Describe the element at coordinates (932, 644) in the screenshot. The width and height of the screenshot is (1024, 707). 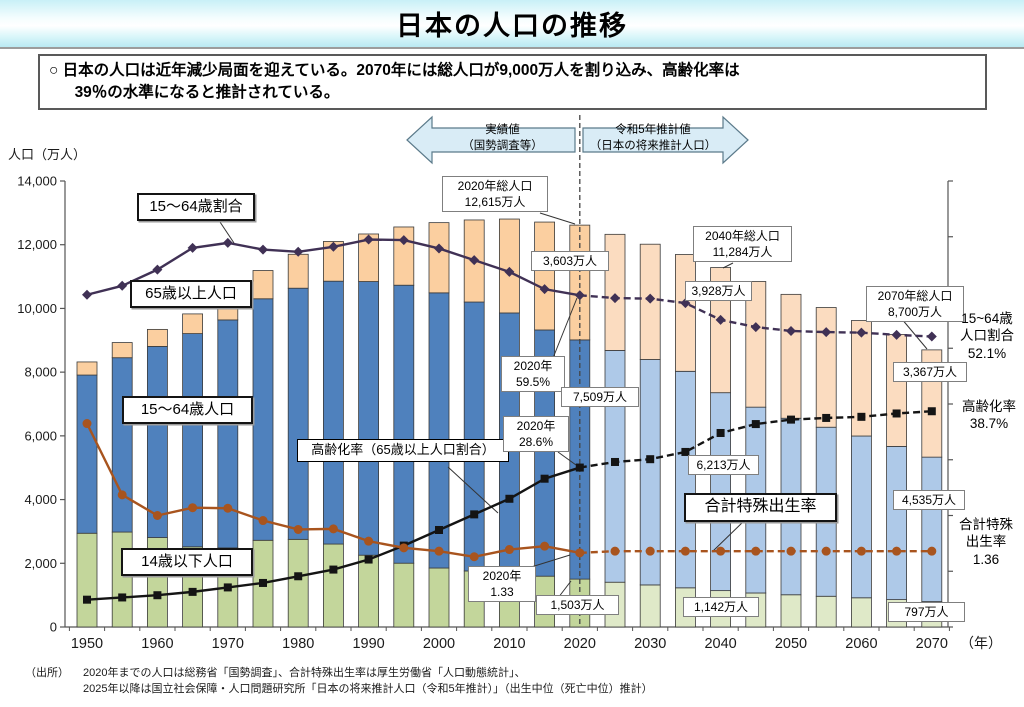
I see `x-tick-label: 2070` at that location.